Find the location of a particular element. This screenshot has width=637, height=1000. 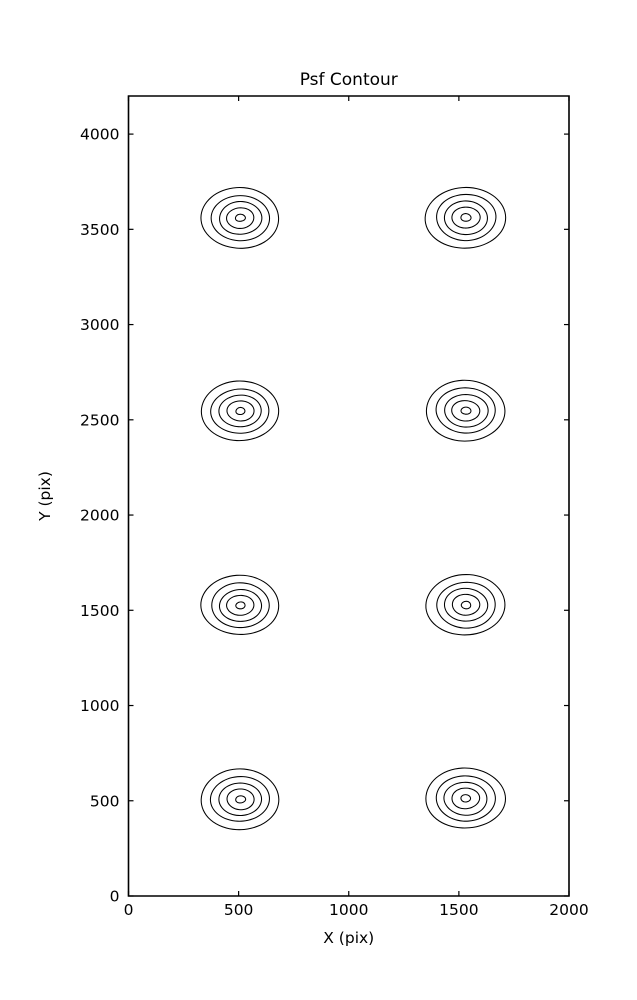

x-tick-label: 500 is located at coordinates (239, 910).